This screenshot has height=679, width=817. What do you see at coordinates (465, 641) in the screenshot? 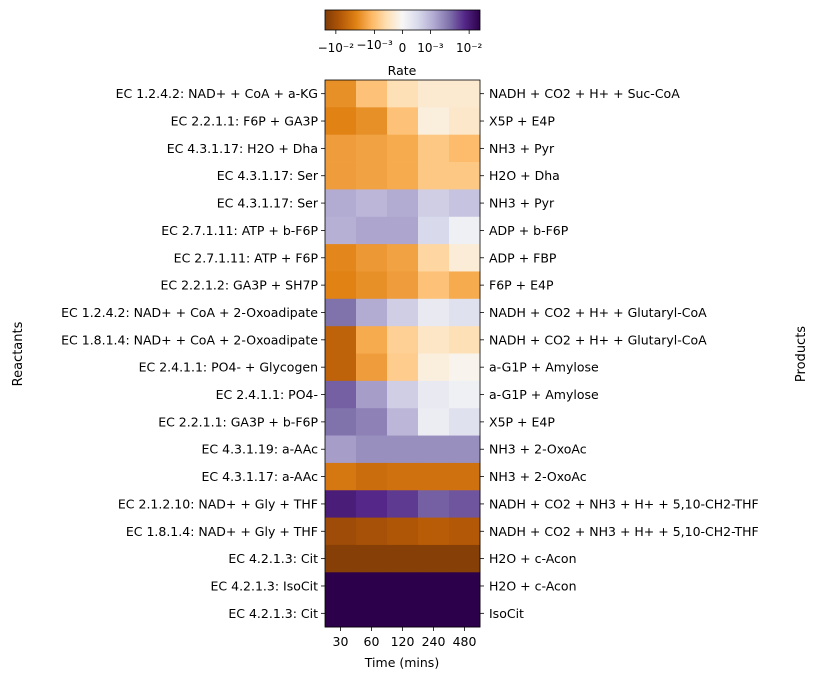
I see `x-tick-label: 480` at bounding box center [465, 641].